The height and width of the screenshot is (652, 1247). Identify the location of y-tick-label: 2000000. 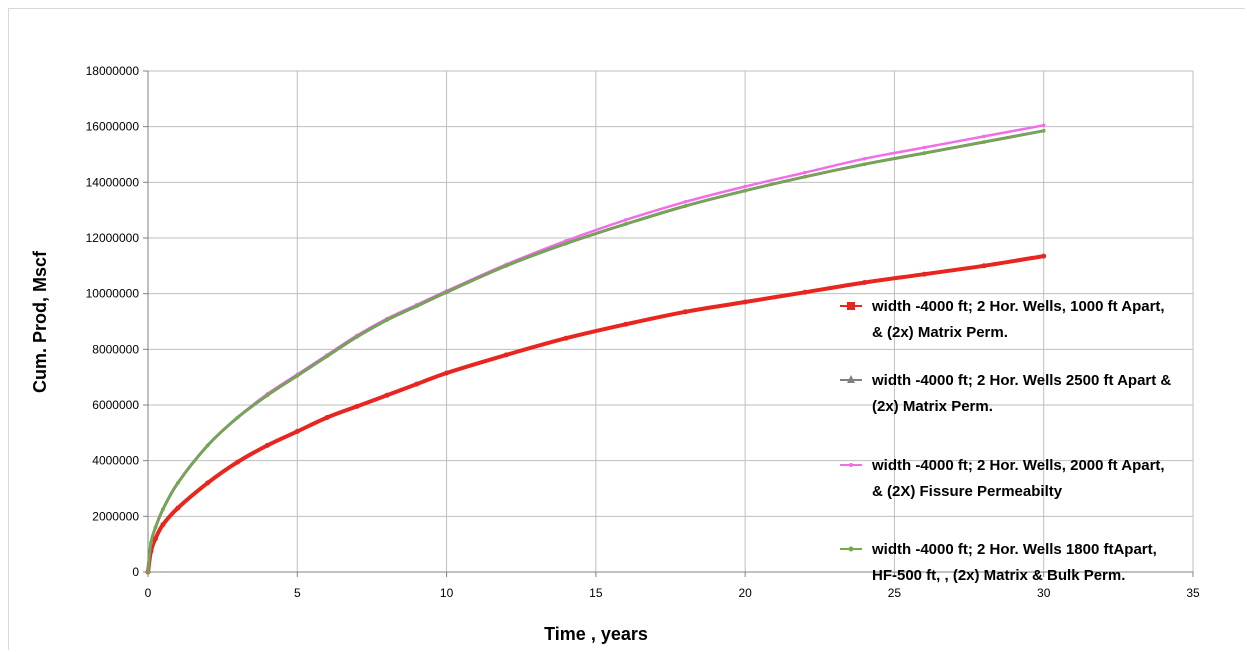
(115, 516).